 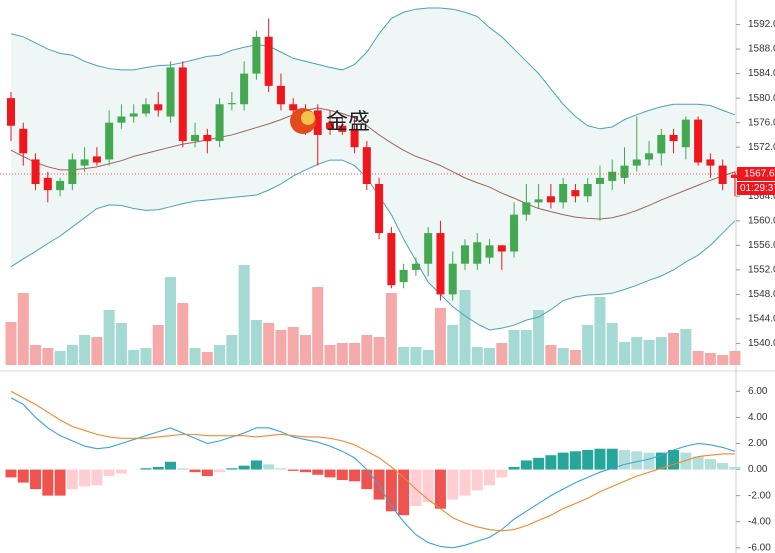 I want to click on countdown-box, so click(x=756, y=189).